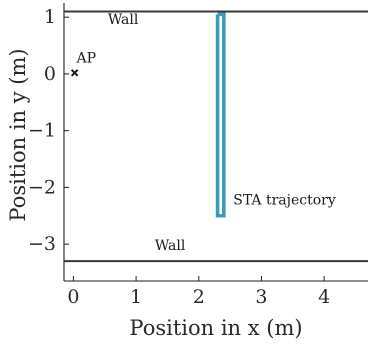 This screenshot has width=368, height=347. What do you see at coordinates (324, 297) in the screenshot?
I see `x-tick-label: 4` at bounding box center [324, 297].